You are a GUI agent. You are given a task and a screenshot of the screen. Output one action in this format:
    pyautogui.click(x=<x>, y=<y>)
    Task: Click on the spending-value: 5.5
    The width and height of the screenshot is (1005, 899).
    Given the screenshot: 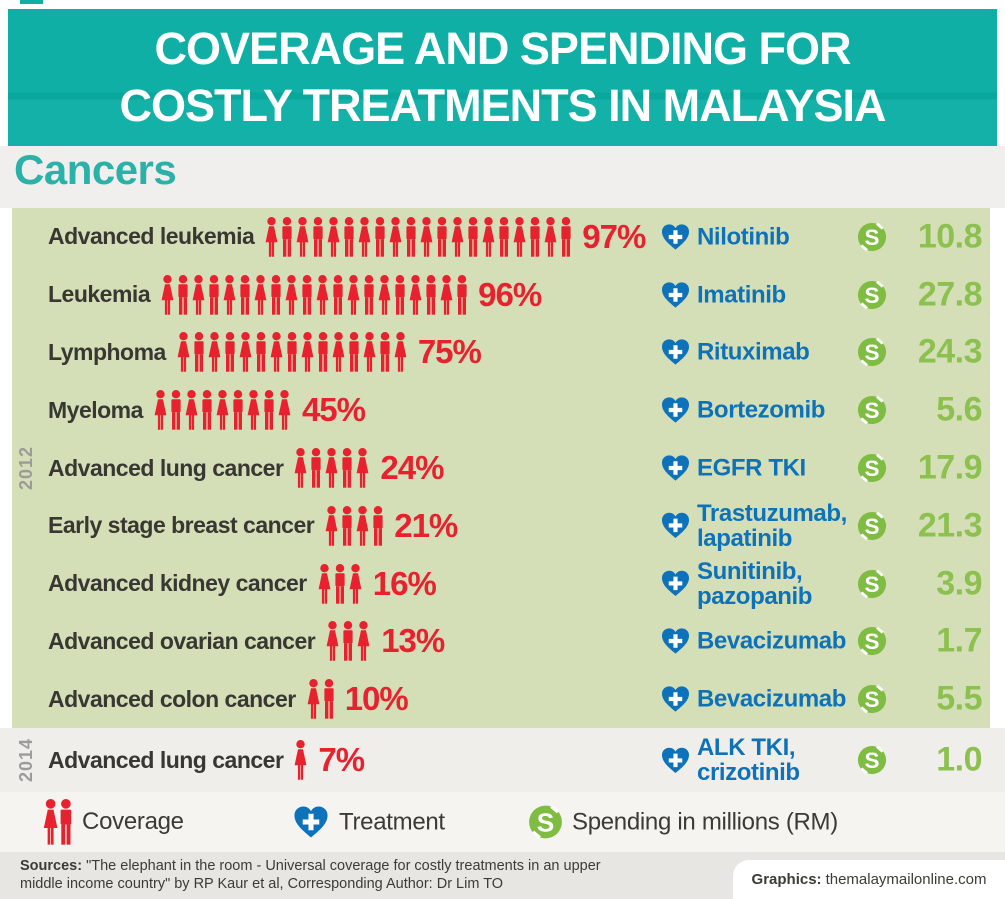 What is the action you would take?
    pyautogui.click(x=959, y=698)
    